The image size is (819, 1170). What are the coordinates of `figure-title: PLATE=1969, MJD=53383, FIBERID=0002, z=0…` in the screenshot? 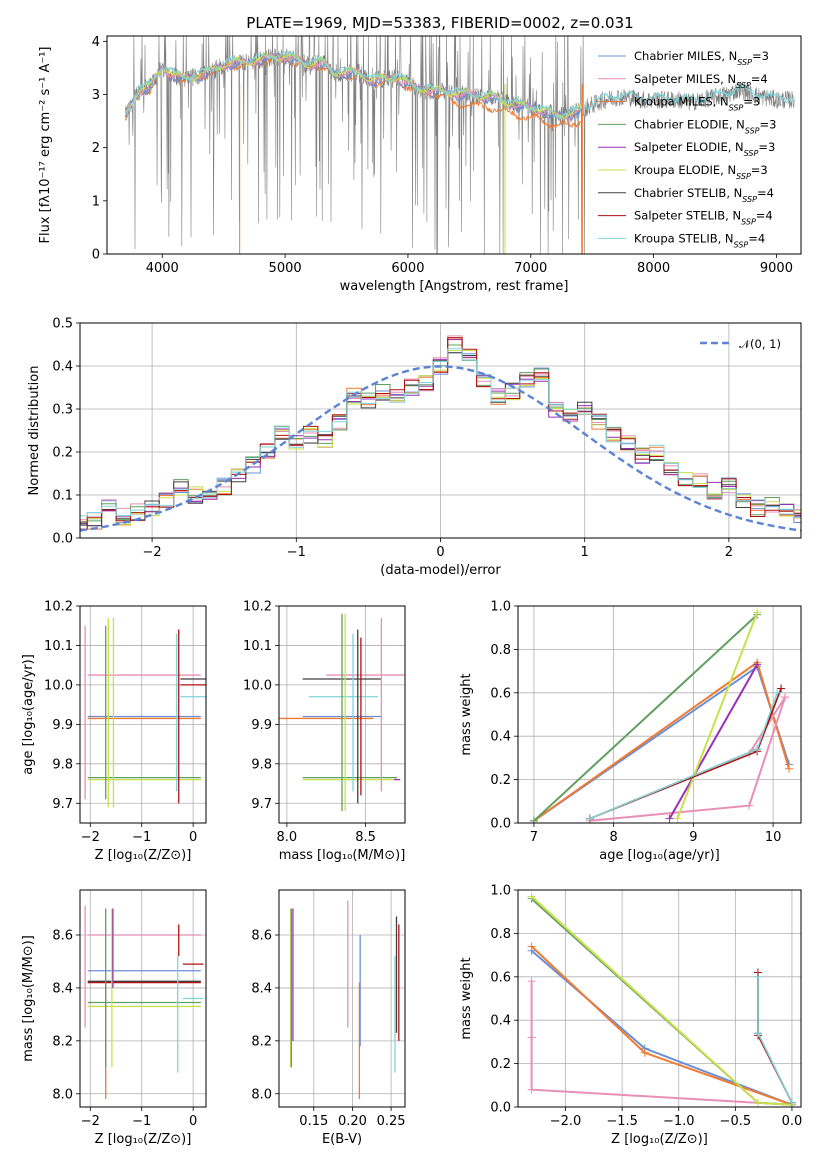 It's located at (439, 23).